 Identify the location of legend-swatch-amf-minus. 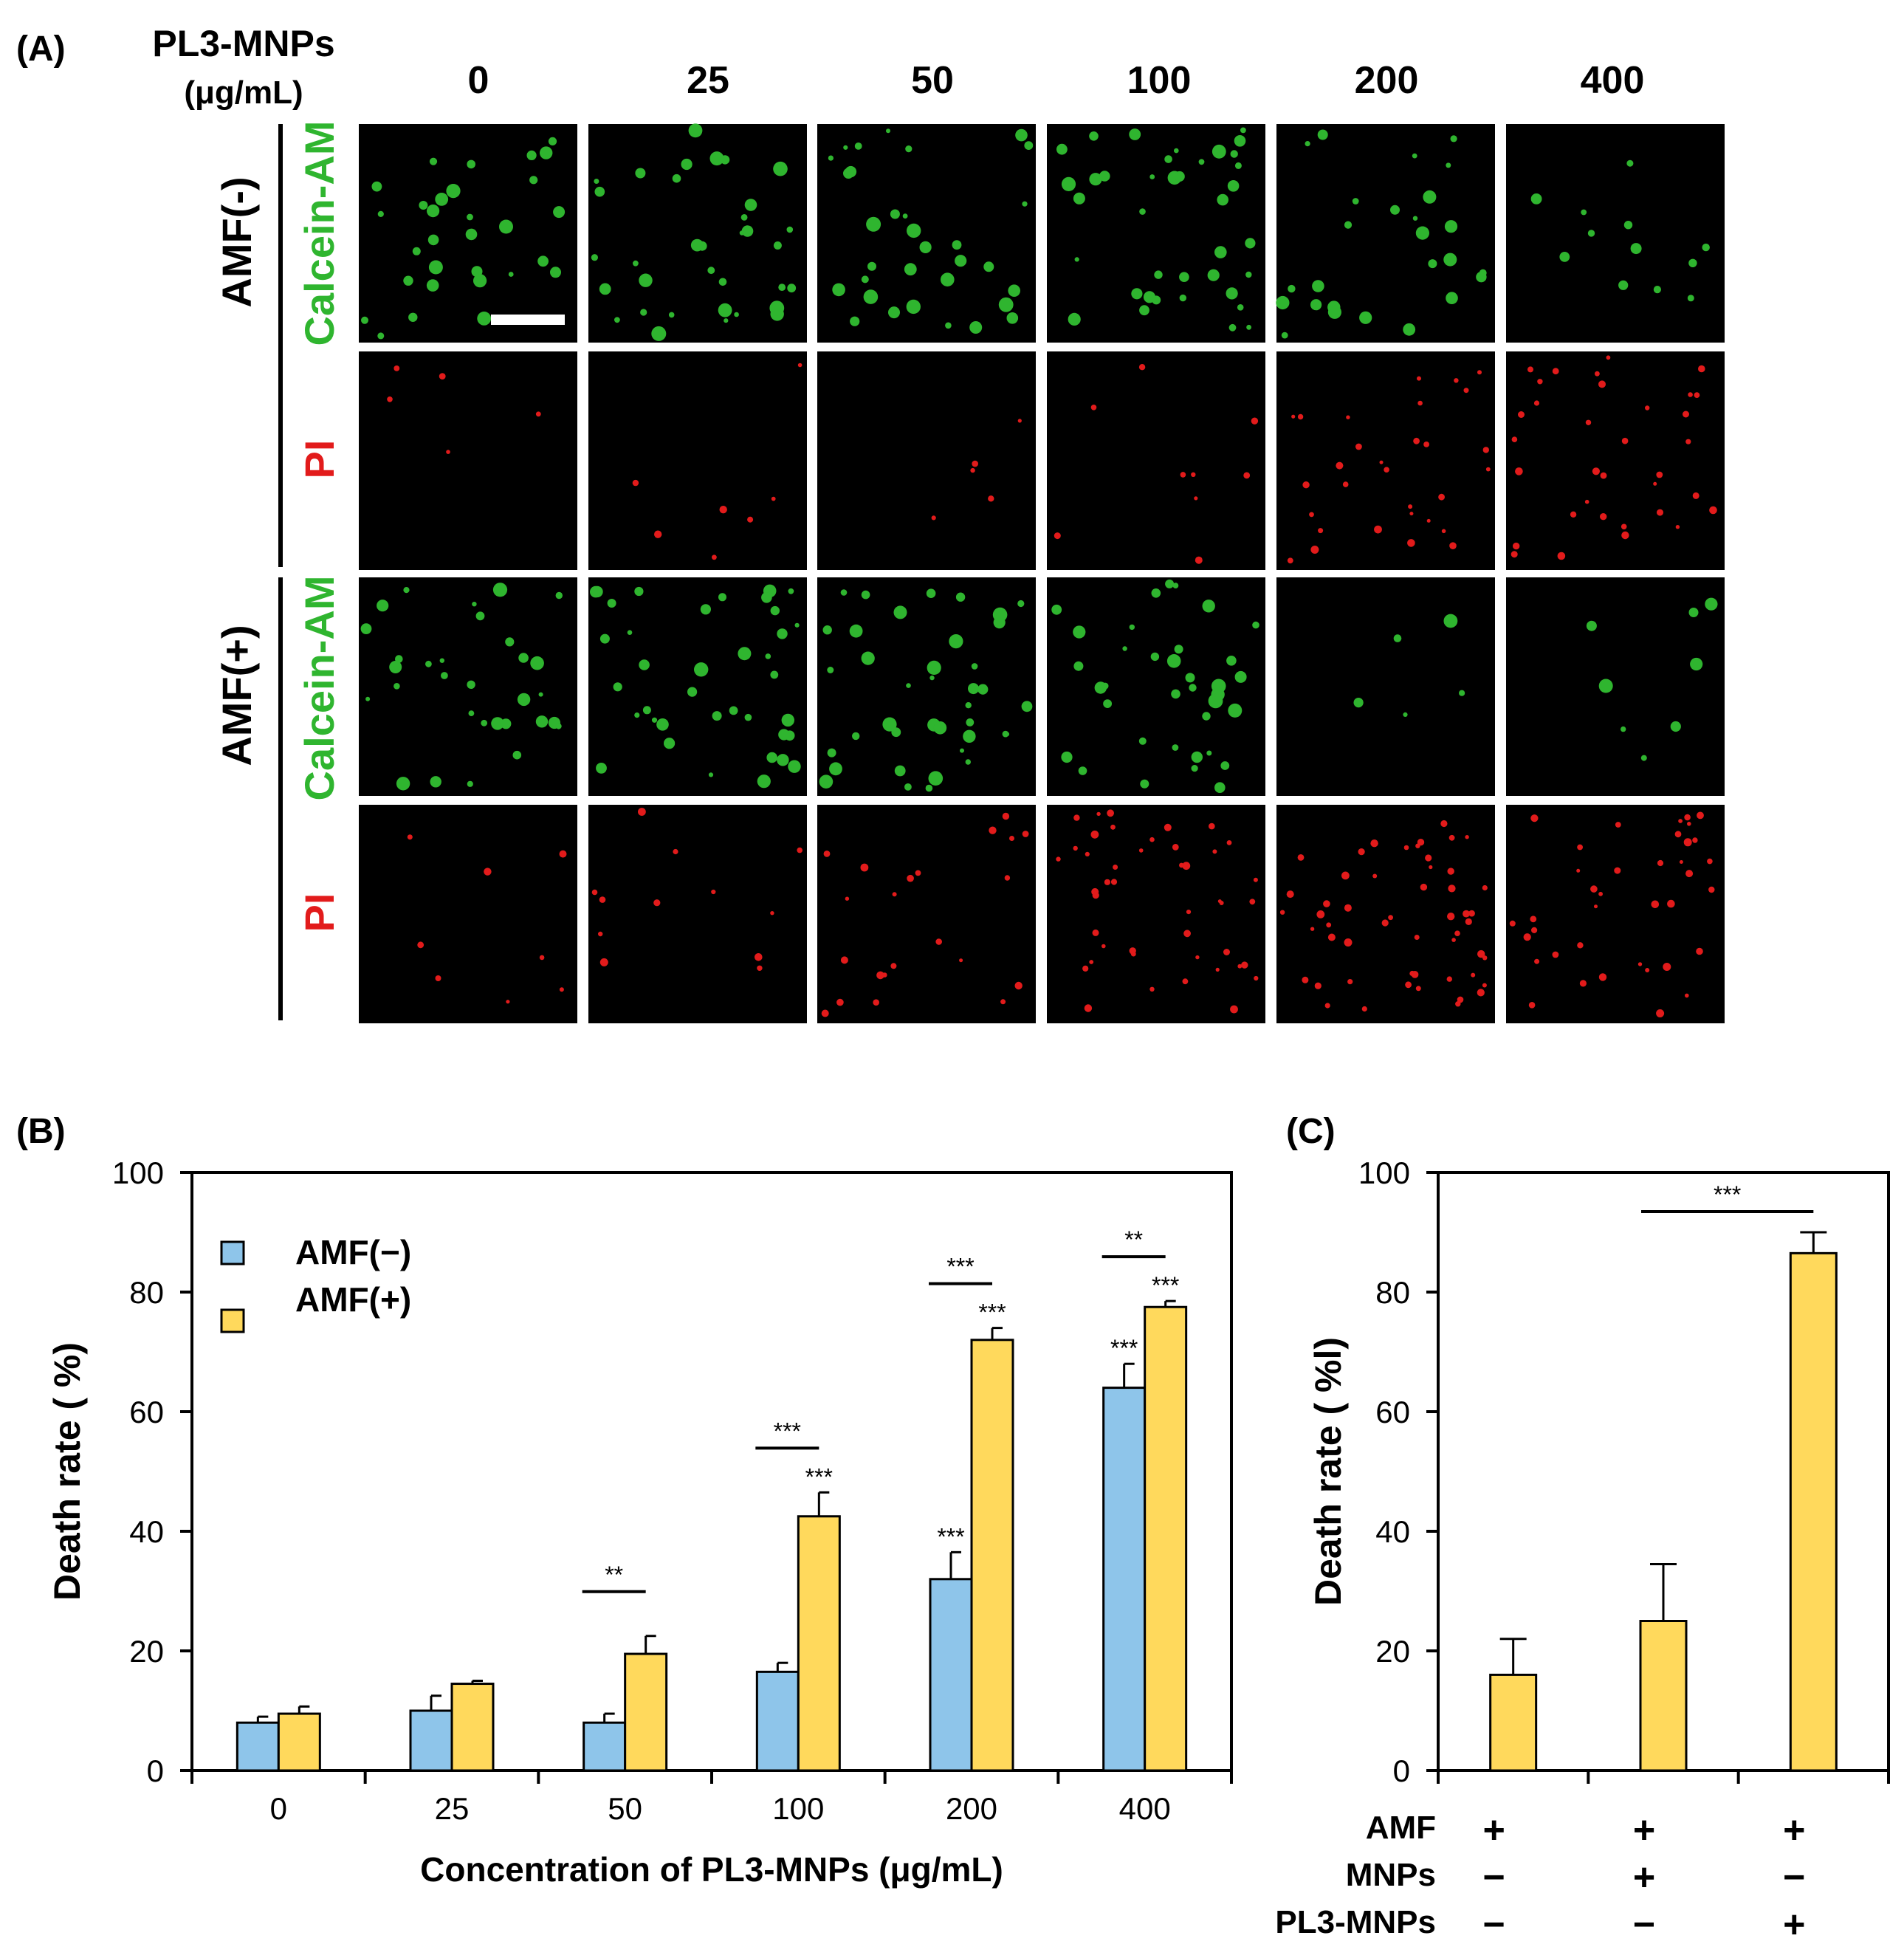
(232, 1252).